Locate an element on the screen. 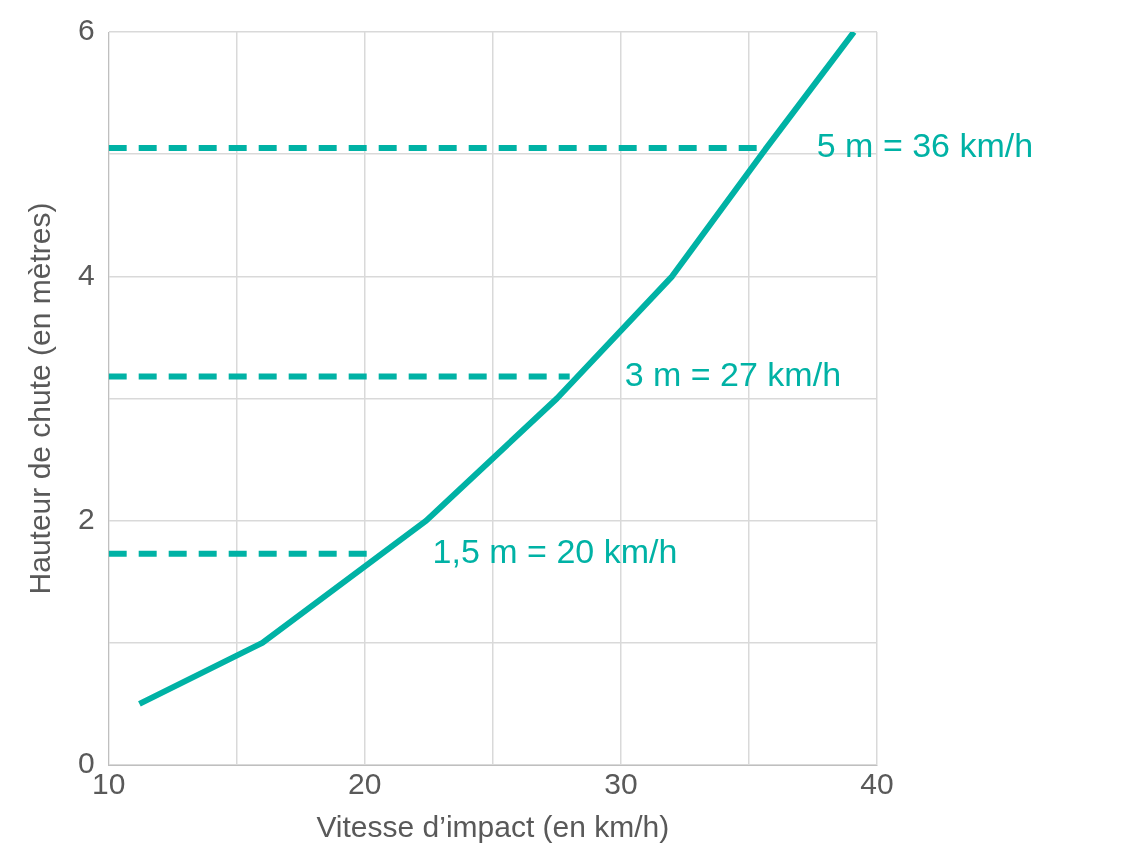  annotation: 5 m = 36 km/h is located at coordinates (925, 145).